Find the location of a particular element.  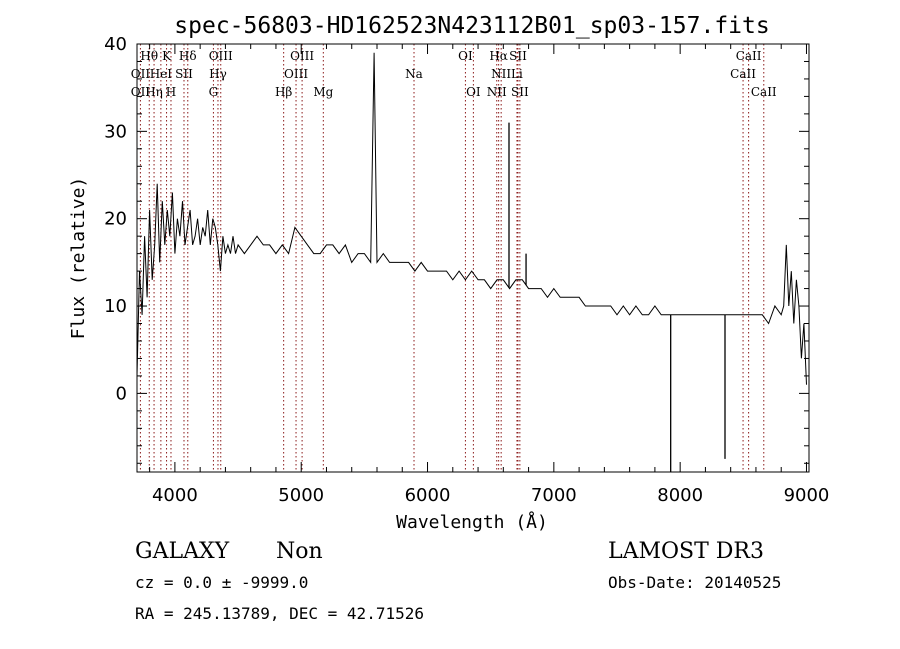

coordinates-readout: RA = 245.13789, DEC = 42.71526 is located at coordinates (279, 613).